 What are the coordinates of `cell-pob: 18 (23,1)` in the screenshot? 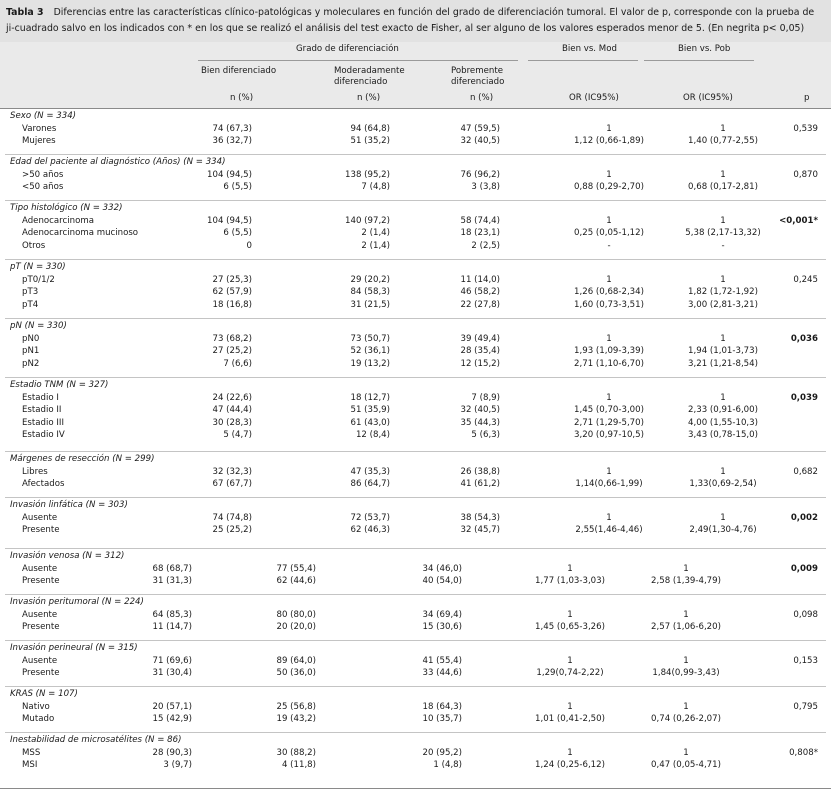 It's located at (480, 233).